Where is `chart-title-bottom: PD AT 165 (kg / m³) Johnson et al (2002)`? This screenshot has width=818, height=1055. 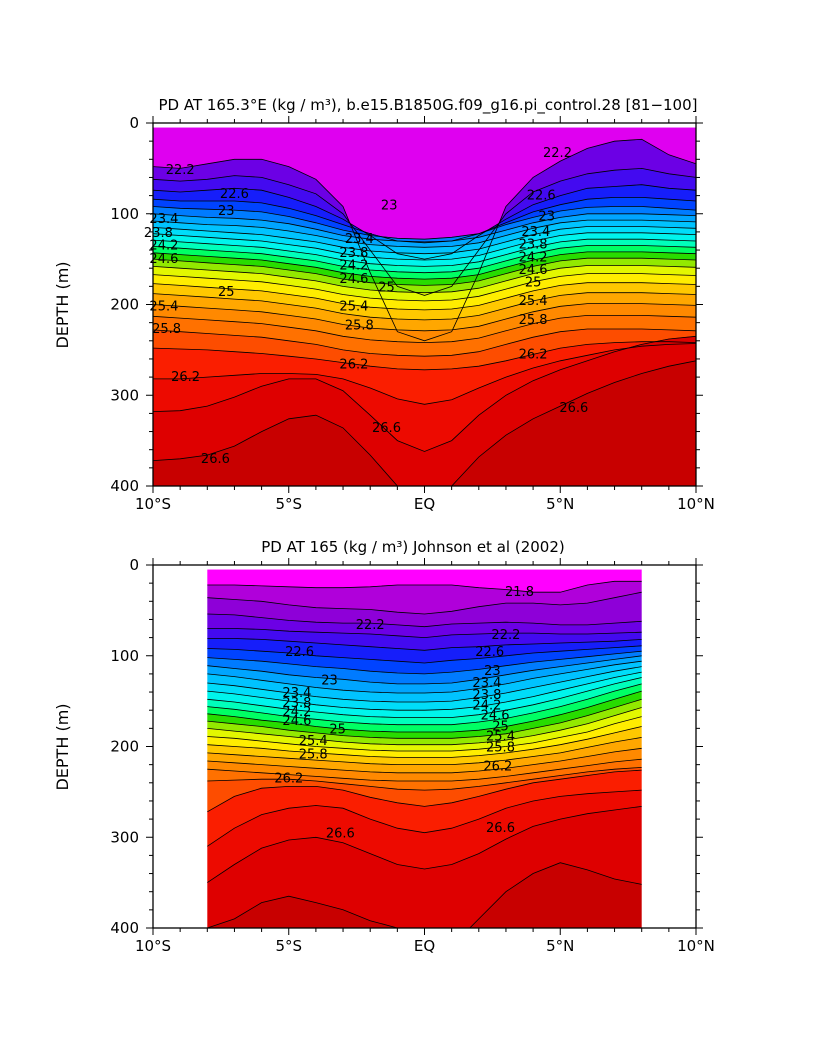
chart-title-bottom: PD AT 165 (kg / m³) Johnson et al (2002) is located at coordinates (412, 547).